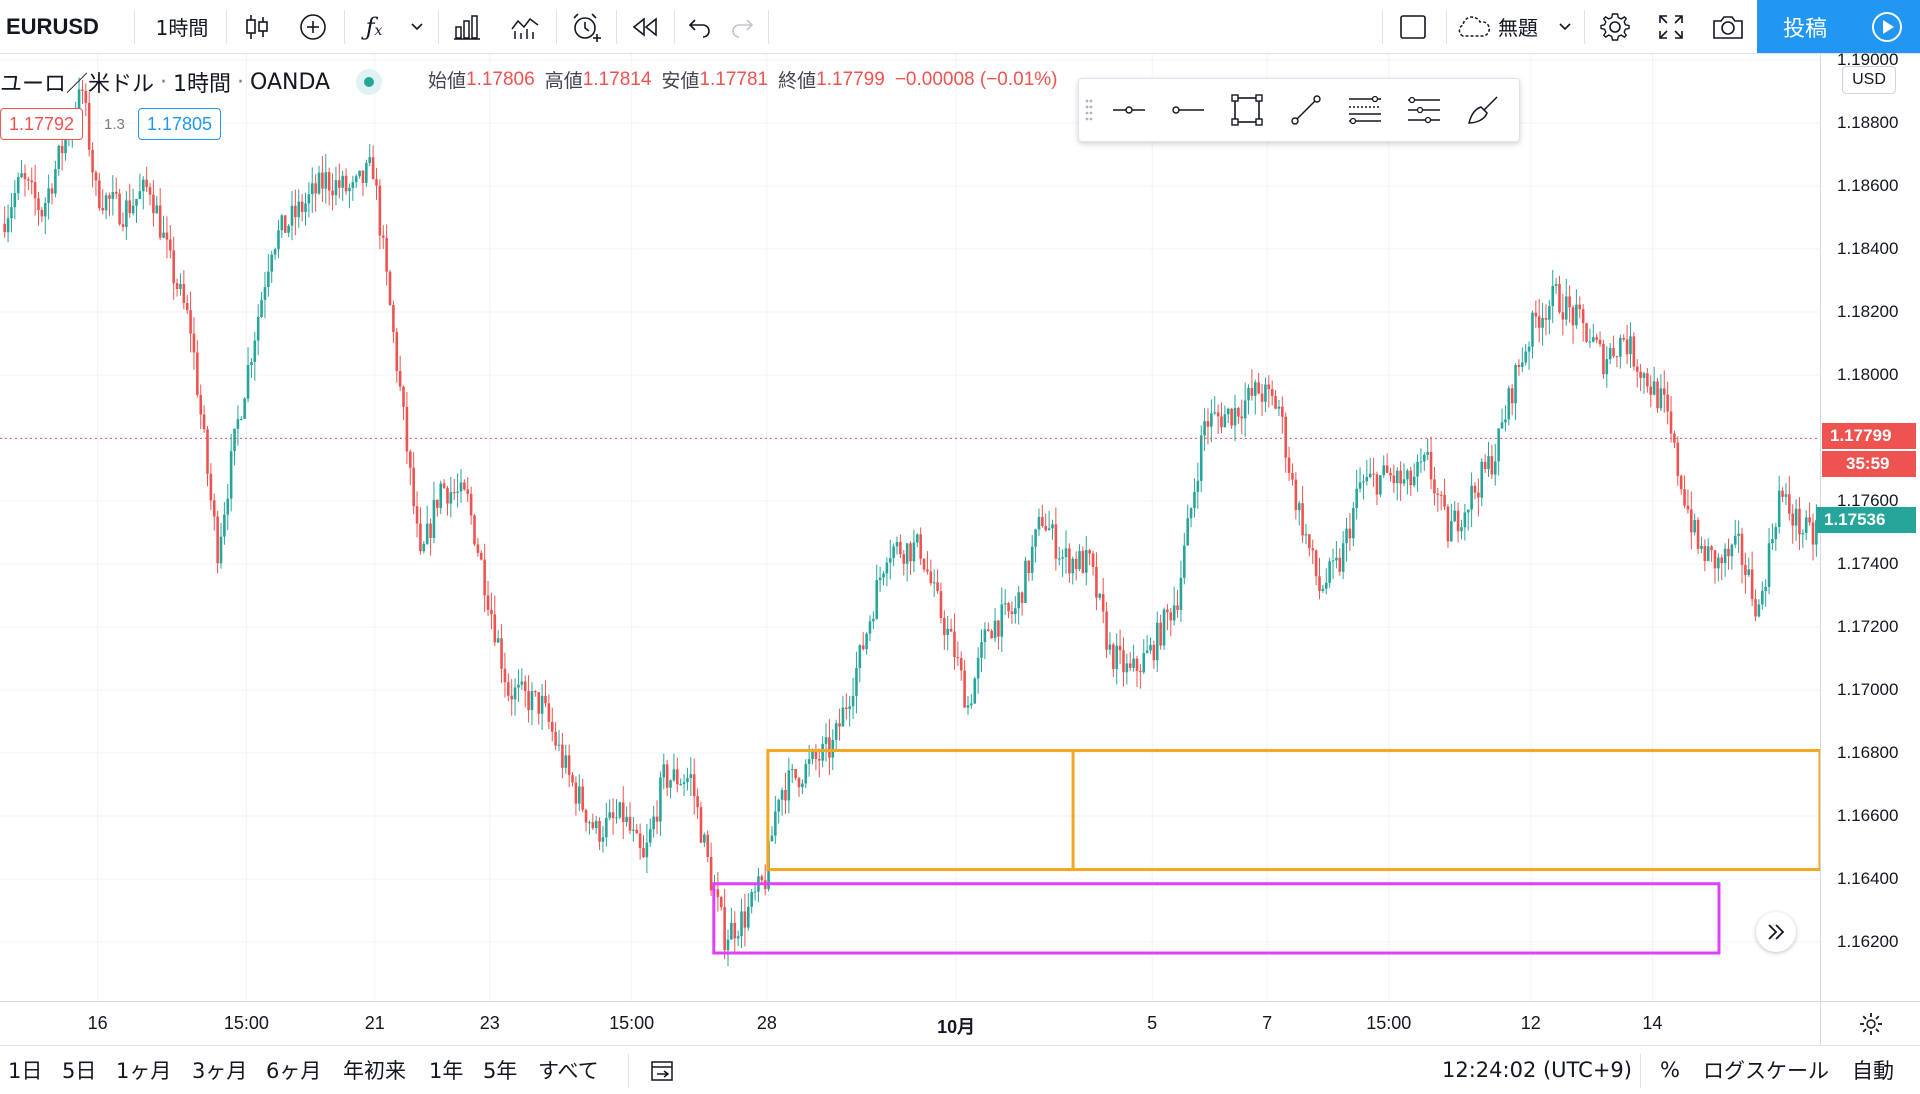  What do you see at coordinates (1886, 26) in the screenshot?
I see `play-replay-button` at bounding box center [1886, 26].